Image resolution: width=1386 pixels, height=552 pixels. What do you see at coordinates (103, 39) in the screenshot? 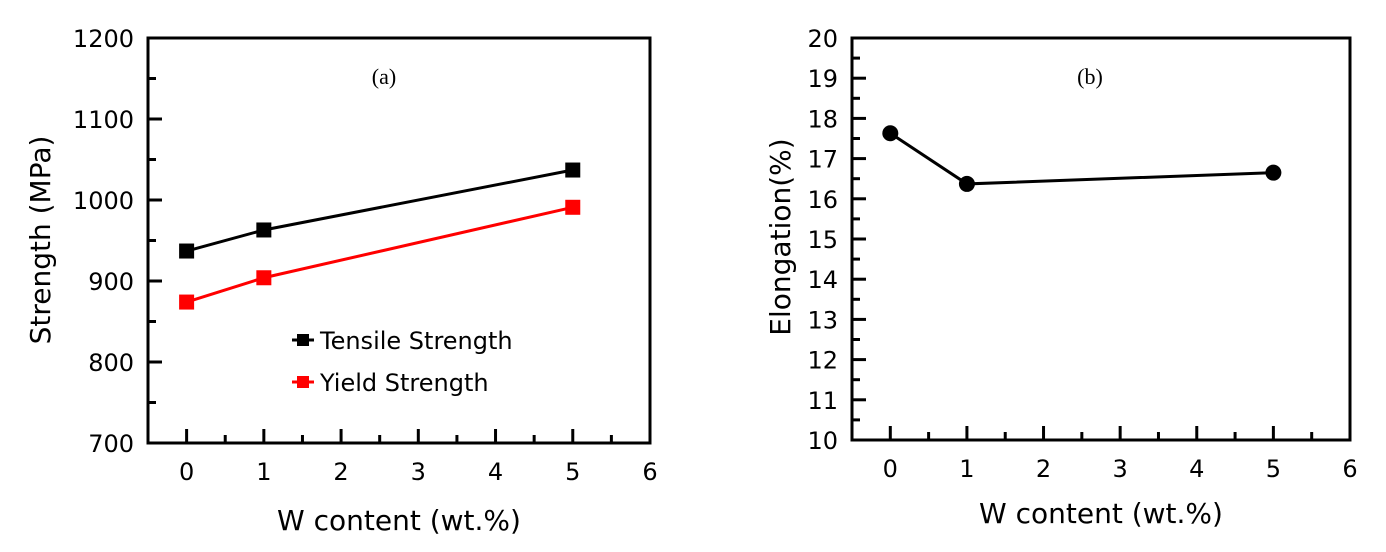
I see `y-tick-label: 1200` at bounding box center [103, 39].